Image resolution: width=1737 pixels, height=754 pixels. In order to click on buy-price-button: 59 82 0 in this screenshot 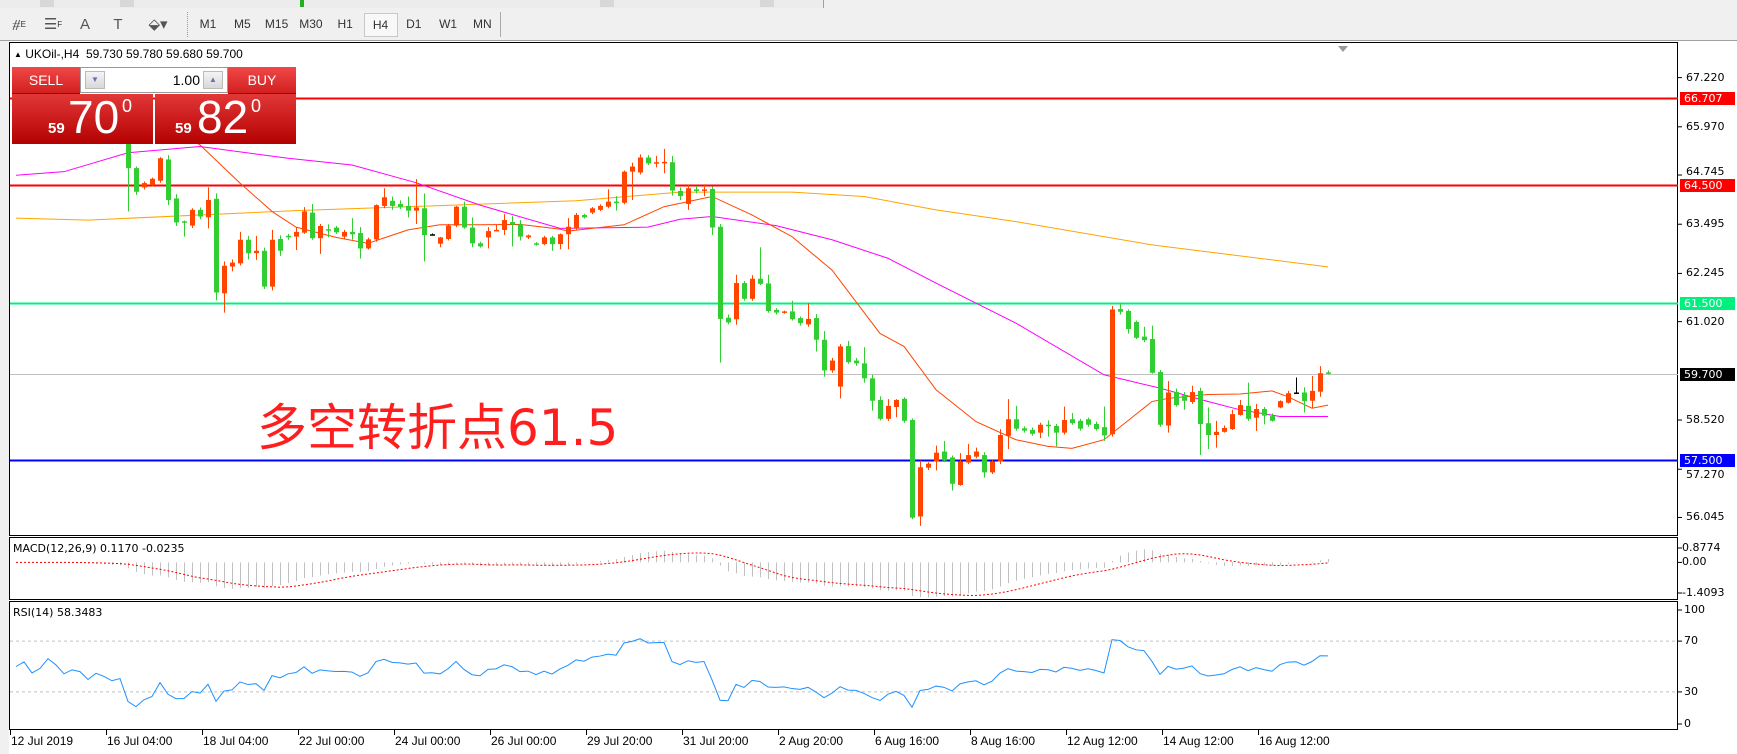, I will do `click(225, 117)`.